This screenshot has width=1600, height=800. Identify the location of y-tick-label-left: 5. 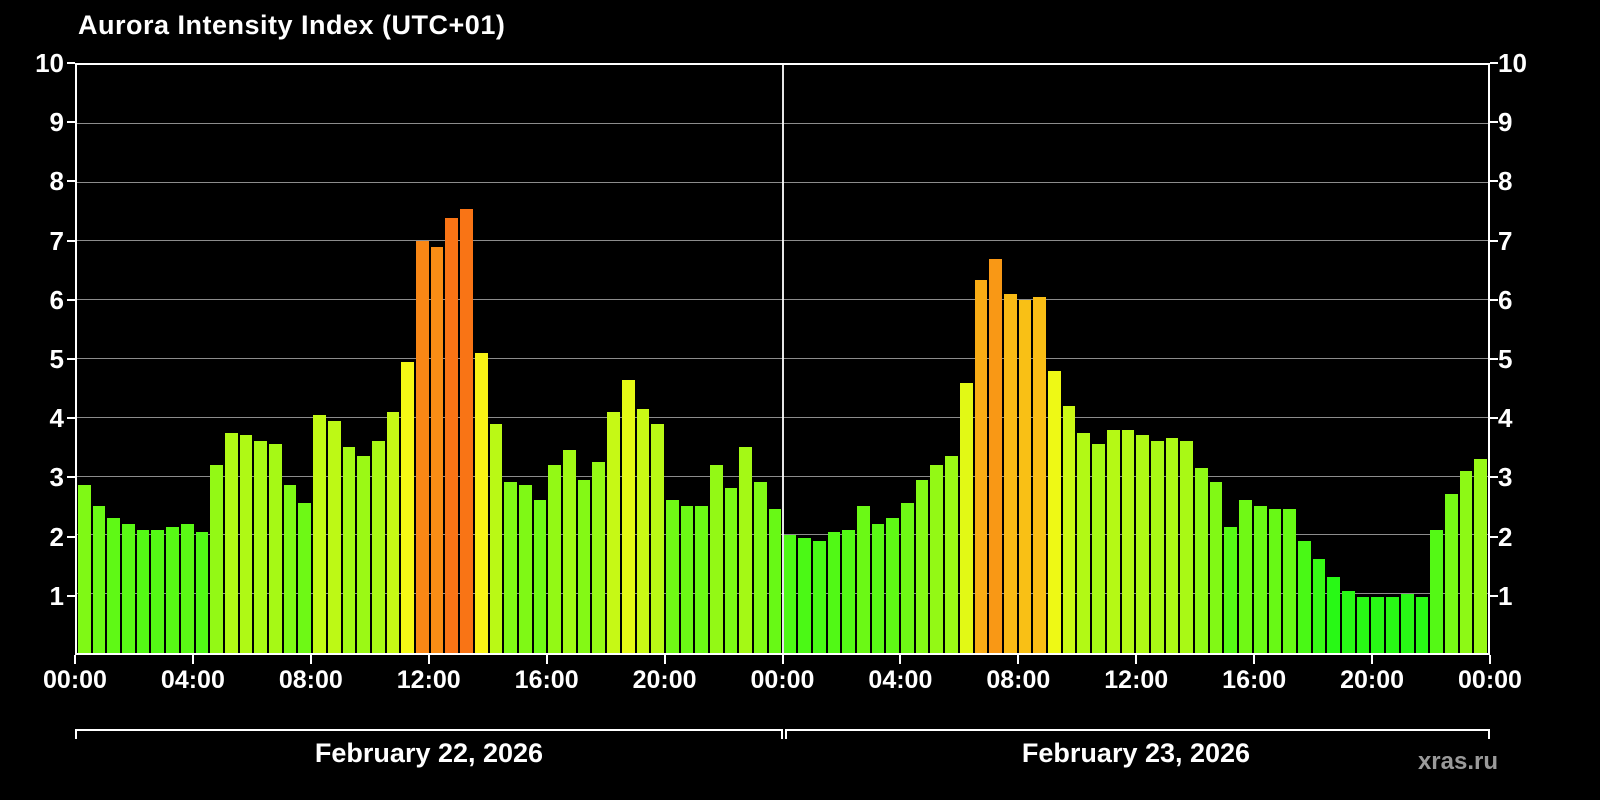
(56, 359).